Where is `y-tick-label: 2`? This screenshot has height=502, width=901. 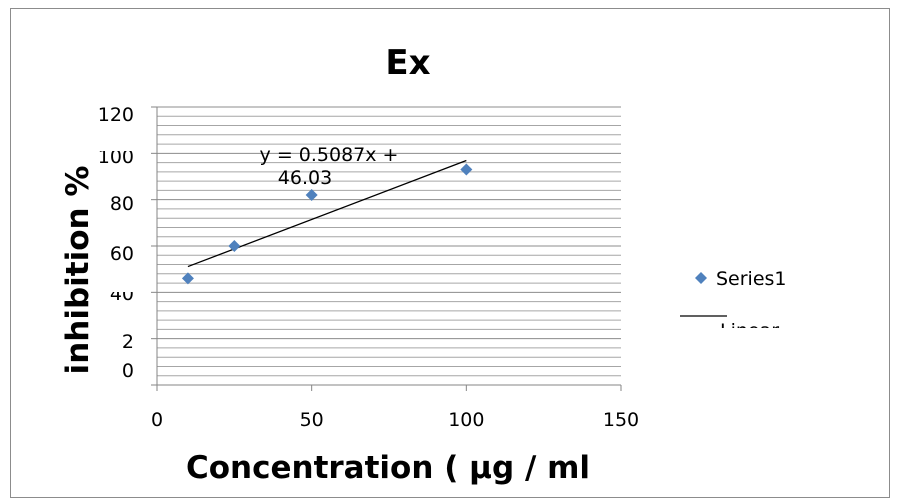
y-tick-label: 2 is located at coordinates (128, 342).